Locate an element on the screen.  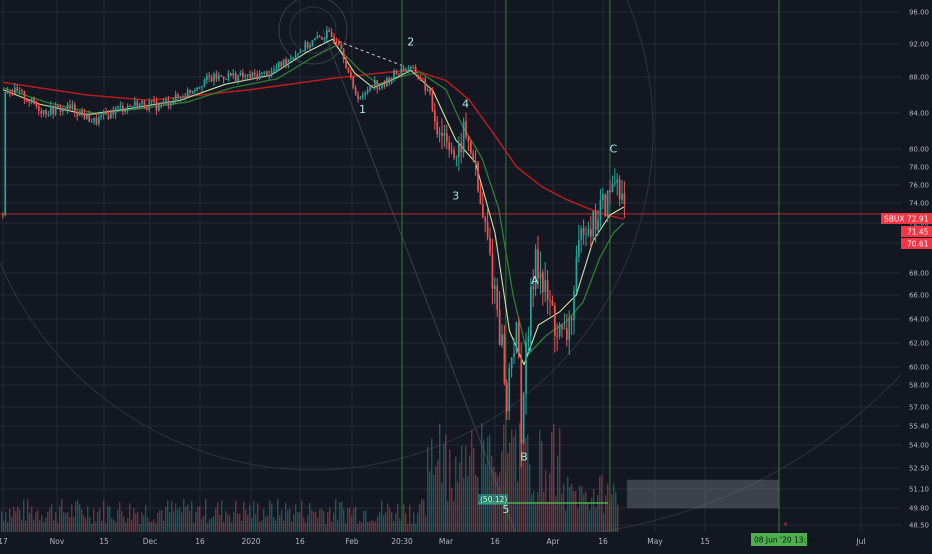
y-tick-label: 64.00 is located at coordinates (919, 320).